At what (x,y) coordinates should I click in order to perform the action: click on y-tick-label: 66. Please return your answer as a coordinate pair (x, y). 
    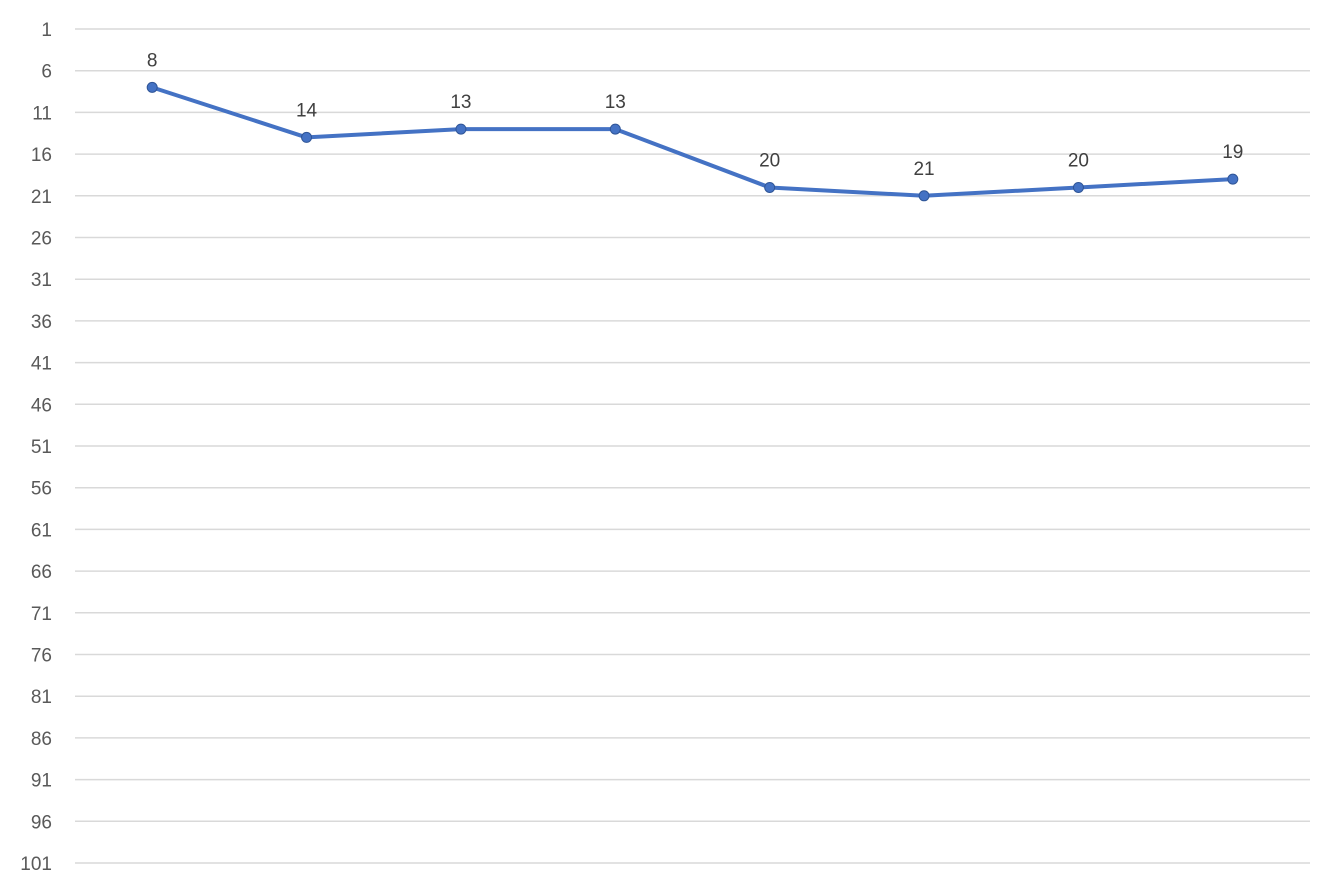
    Looking at the image, I should click on (41, 572).